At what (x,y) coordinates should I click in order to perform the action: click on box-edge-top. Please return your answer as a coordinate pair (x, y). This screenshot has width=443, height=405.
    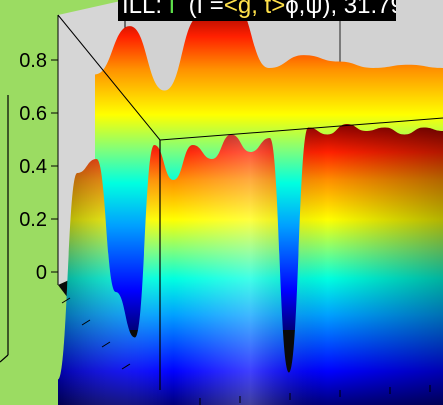
    Looking at the image, I should click on (301, 129).